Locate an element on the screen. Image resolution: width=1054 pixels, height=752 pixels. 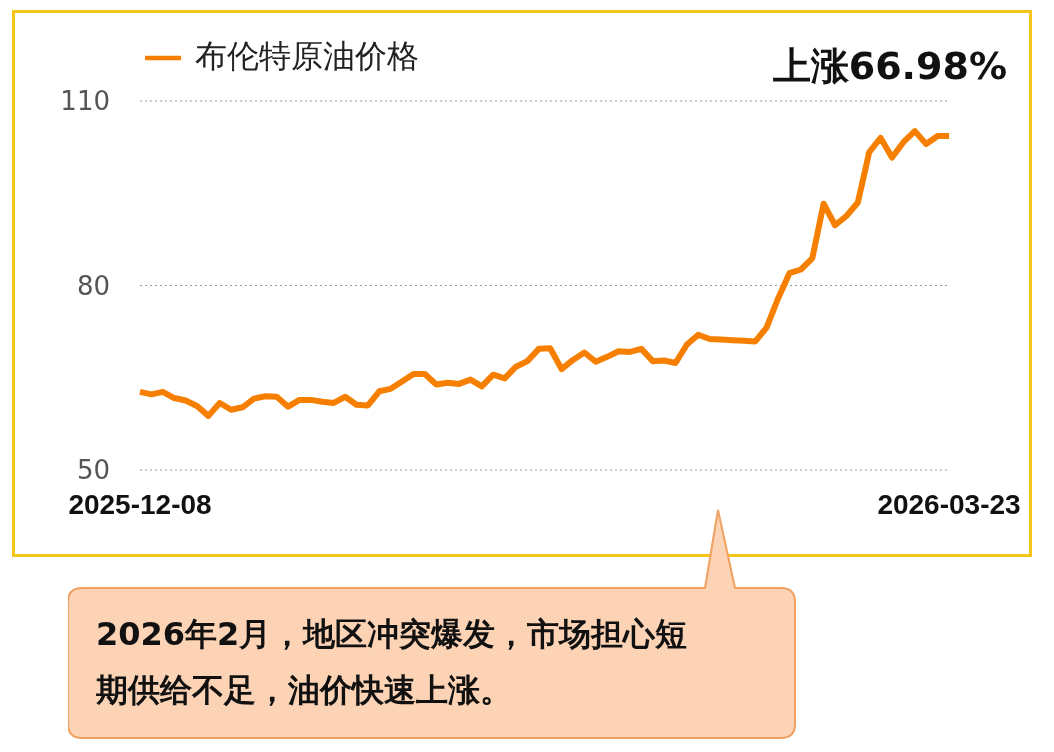
y-tick-label: 110 is located at coordinates (85, 101).